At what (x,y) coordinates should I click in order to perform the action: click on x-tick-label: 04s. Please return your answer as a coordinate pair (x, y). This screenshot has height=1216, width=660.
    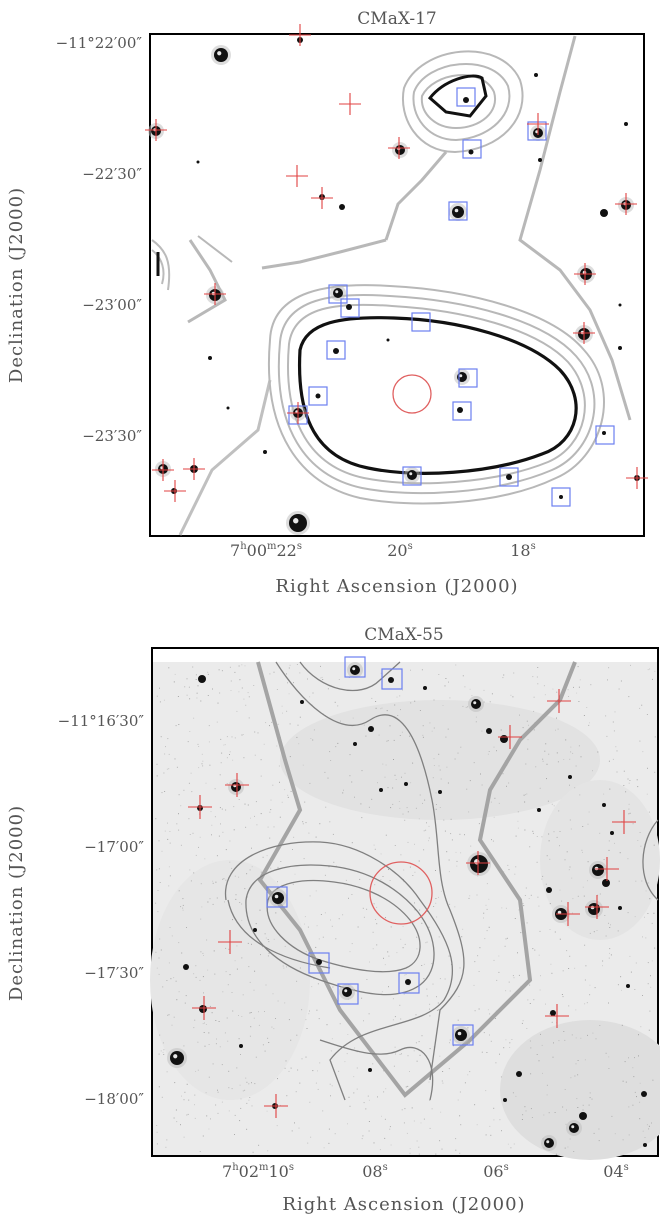
    Looking at the image, I should click on (616, 1171).